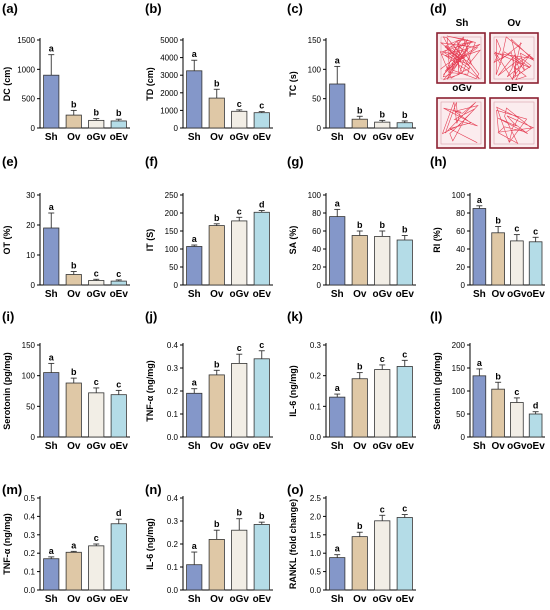  I want to click on panel-letter: (f), so click(151, 161).